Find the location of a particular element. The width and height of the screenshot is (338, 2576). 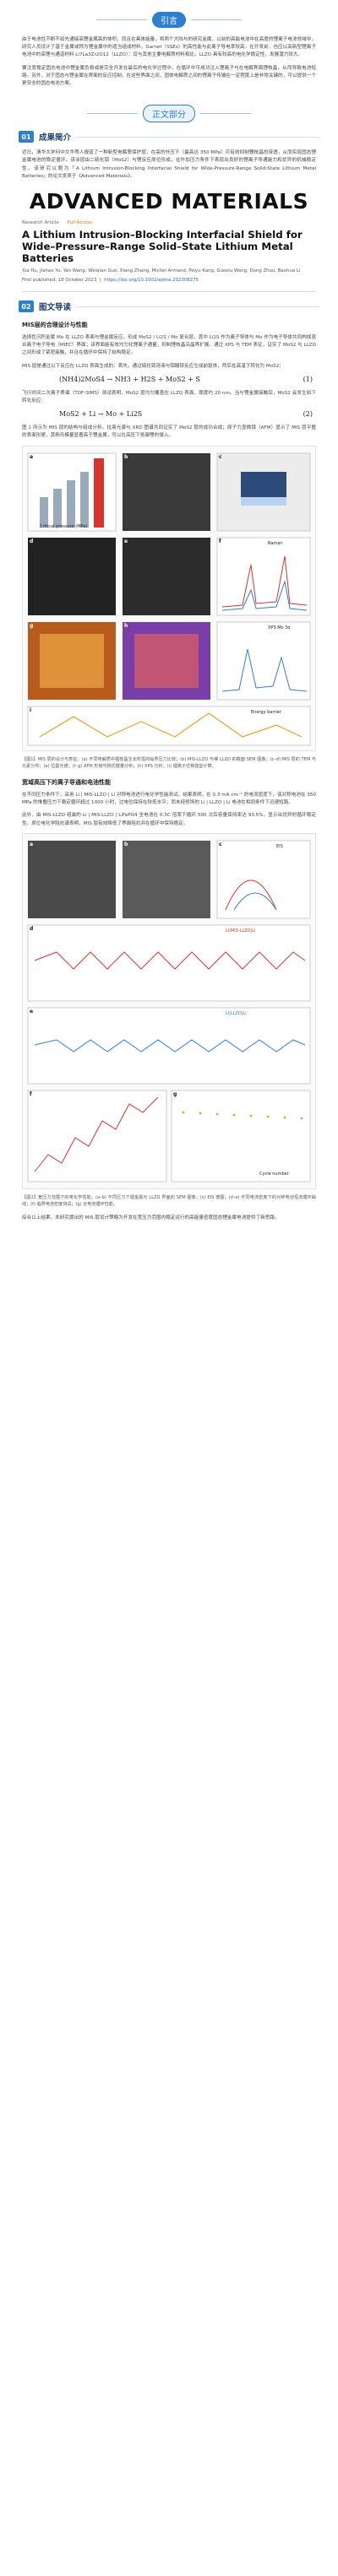

fig2-label-a: a is located at coordinates (32, 844).